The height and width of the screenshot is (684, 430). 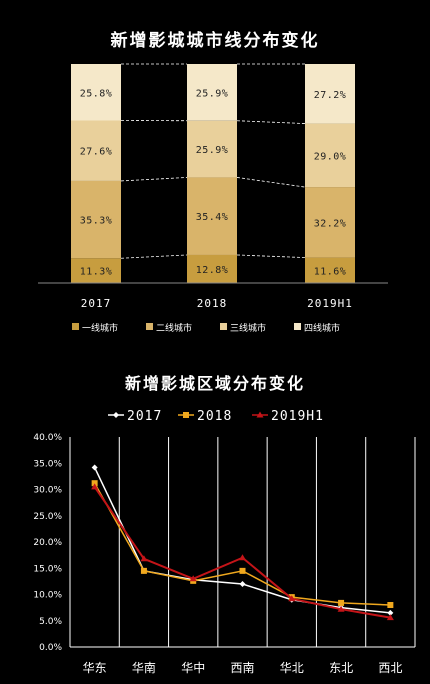 What do you see at coordinates (212, 303) in the screenshot?
I see `x-tick-label: 2018` at bounding box center [212, 303].